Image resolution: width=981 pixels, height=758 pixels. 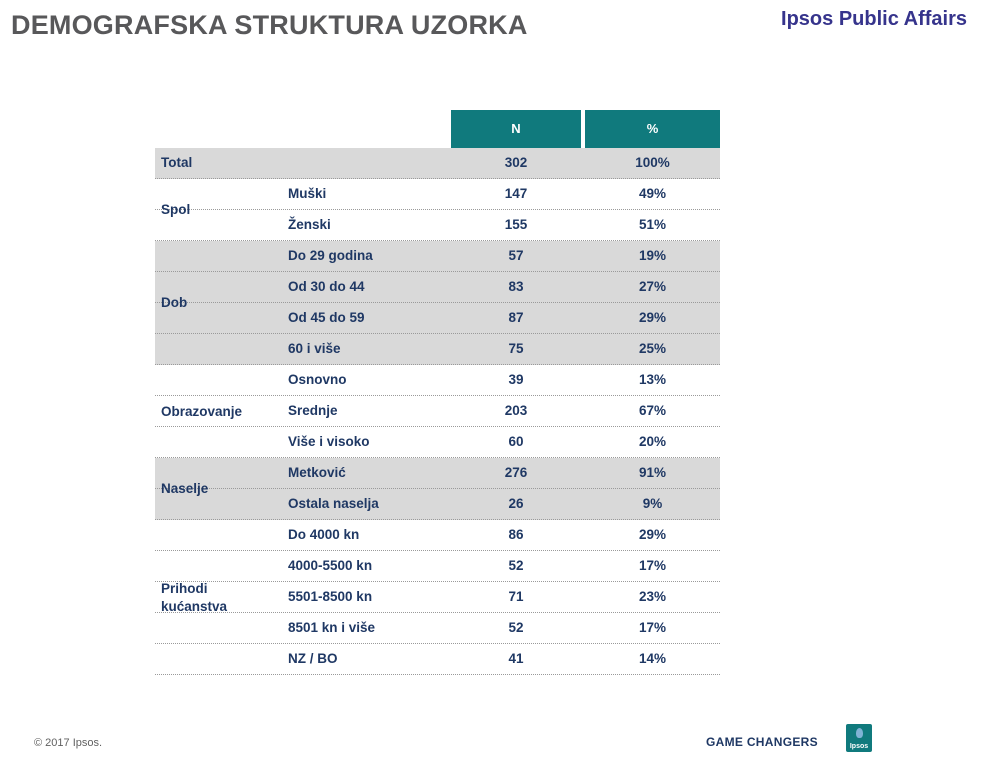 I want to click on row-n: 75, so click(x=516, y=348).